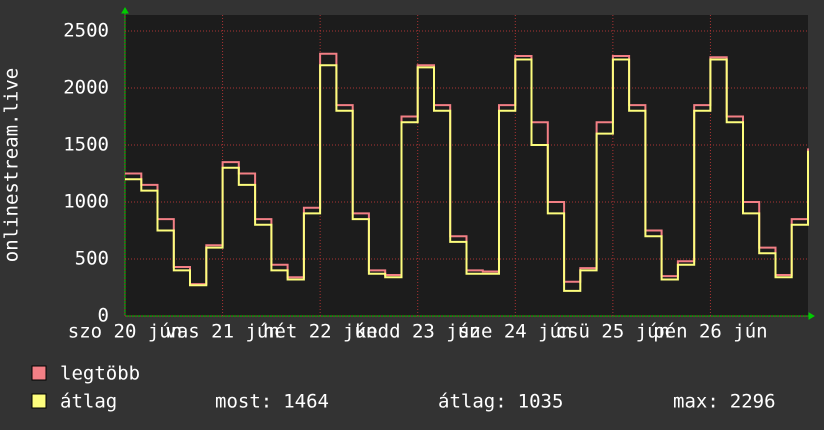  Describe the element at coordinates (515, 332) in the screenshot. I see `x-tick-label: sze 24 jún` at that location.